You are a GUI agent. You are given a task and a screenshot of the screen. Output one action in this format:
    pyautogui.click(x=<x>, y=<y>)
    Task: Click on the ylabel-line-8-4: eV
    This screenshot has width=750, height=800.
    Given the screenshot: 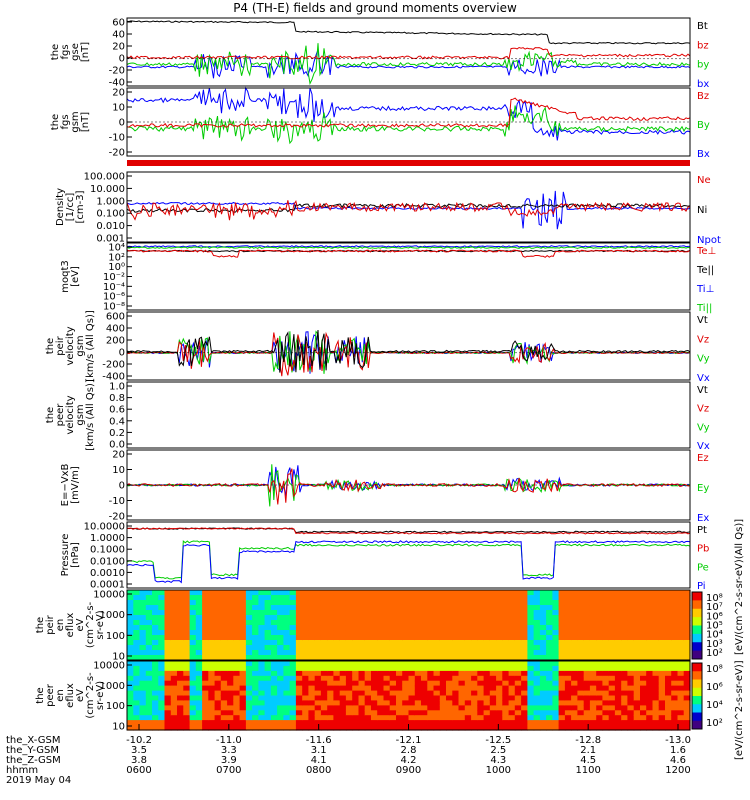 What is the action you would take?
    pyautogui.click(x=80, y=624)
    